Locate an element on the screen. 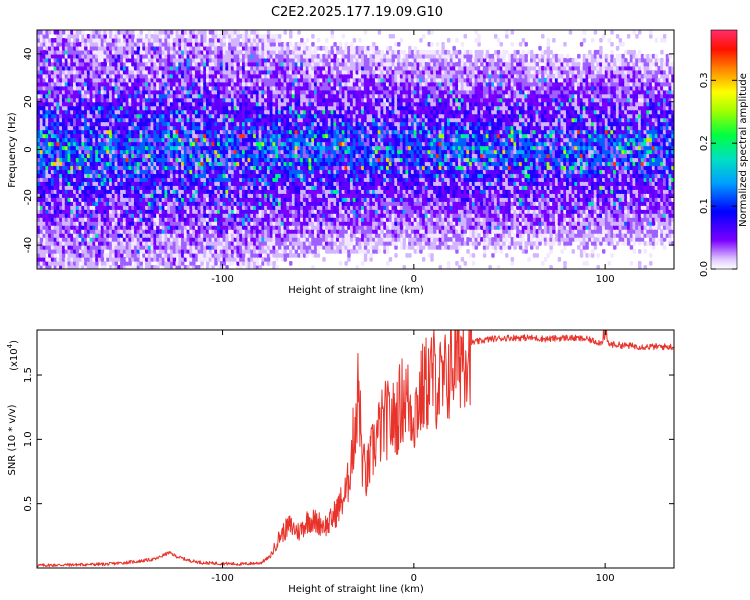 The image size is (750, 600). chart-title: C2E2.2025.177.19.09.G10 is located at coordinates (357, 12).